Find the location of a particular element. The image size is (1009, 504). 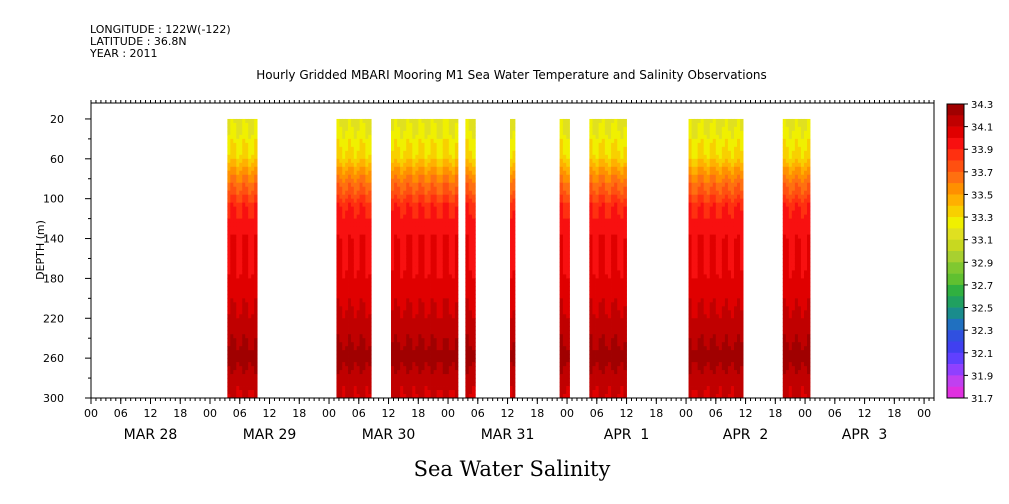

data-segment is located at coordinates (716, 258).